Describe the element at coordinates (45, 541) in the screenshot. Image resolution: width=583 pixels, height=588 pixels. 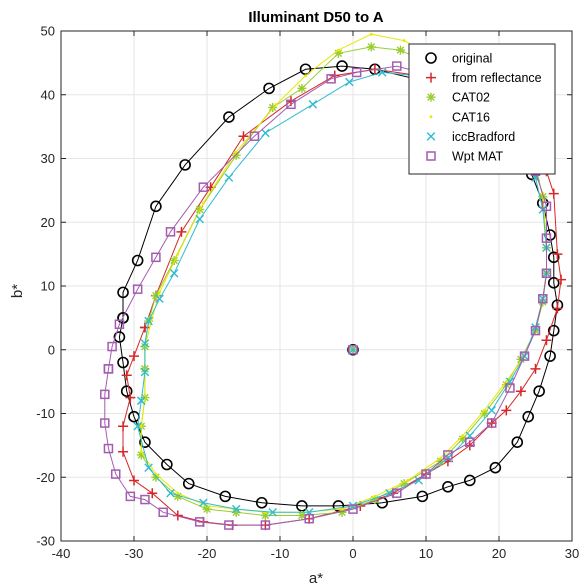
I see `y-tick-label: -30` at that location.